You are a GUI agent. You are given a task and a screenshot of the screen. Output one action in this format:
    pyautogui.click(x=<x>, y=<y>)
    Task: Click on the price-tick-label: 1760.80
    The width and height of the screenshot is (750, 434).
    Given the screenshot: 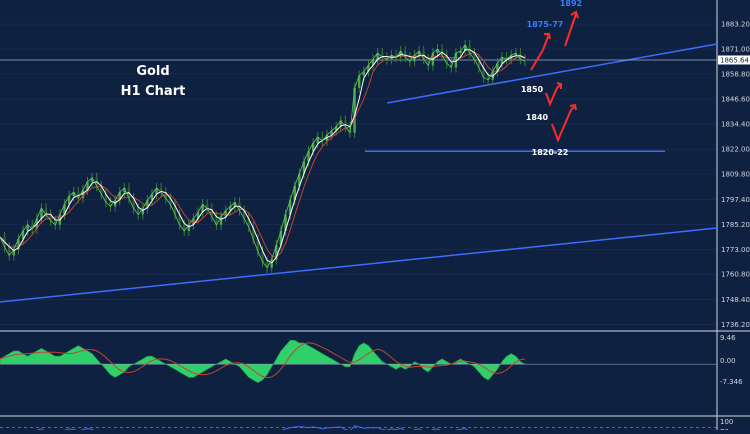 What is the action you would take?
    pyautogui.click(x=735, y=275)
    